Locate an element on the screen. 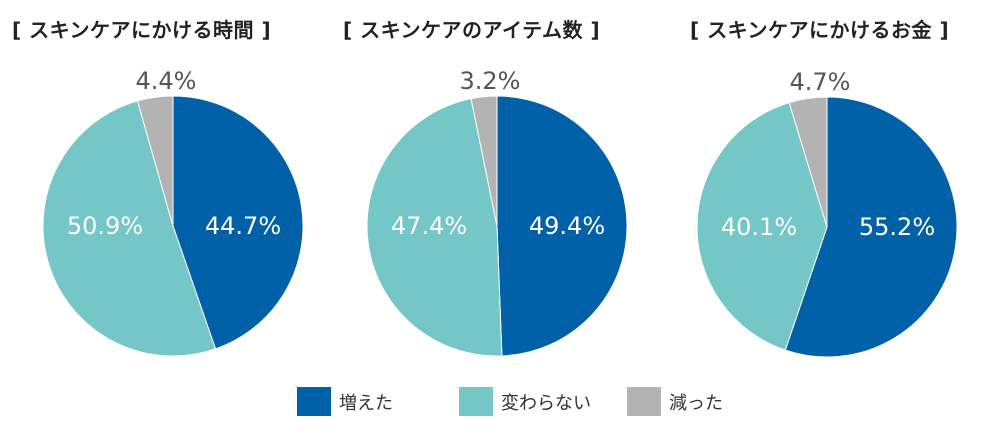 The height and width of the screenshot is (434, 1000). legend-item-decreased: 減った is located at coordinates (675, 401).